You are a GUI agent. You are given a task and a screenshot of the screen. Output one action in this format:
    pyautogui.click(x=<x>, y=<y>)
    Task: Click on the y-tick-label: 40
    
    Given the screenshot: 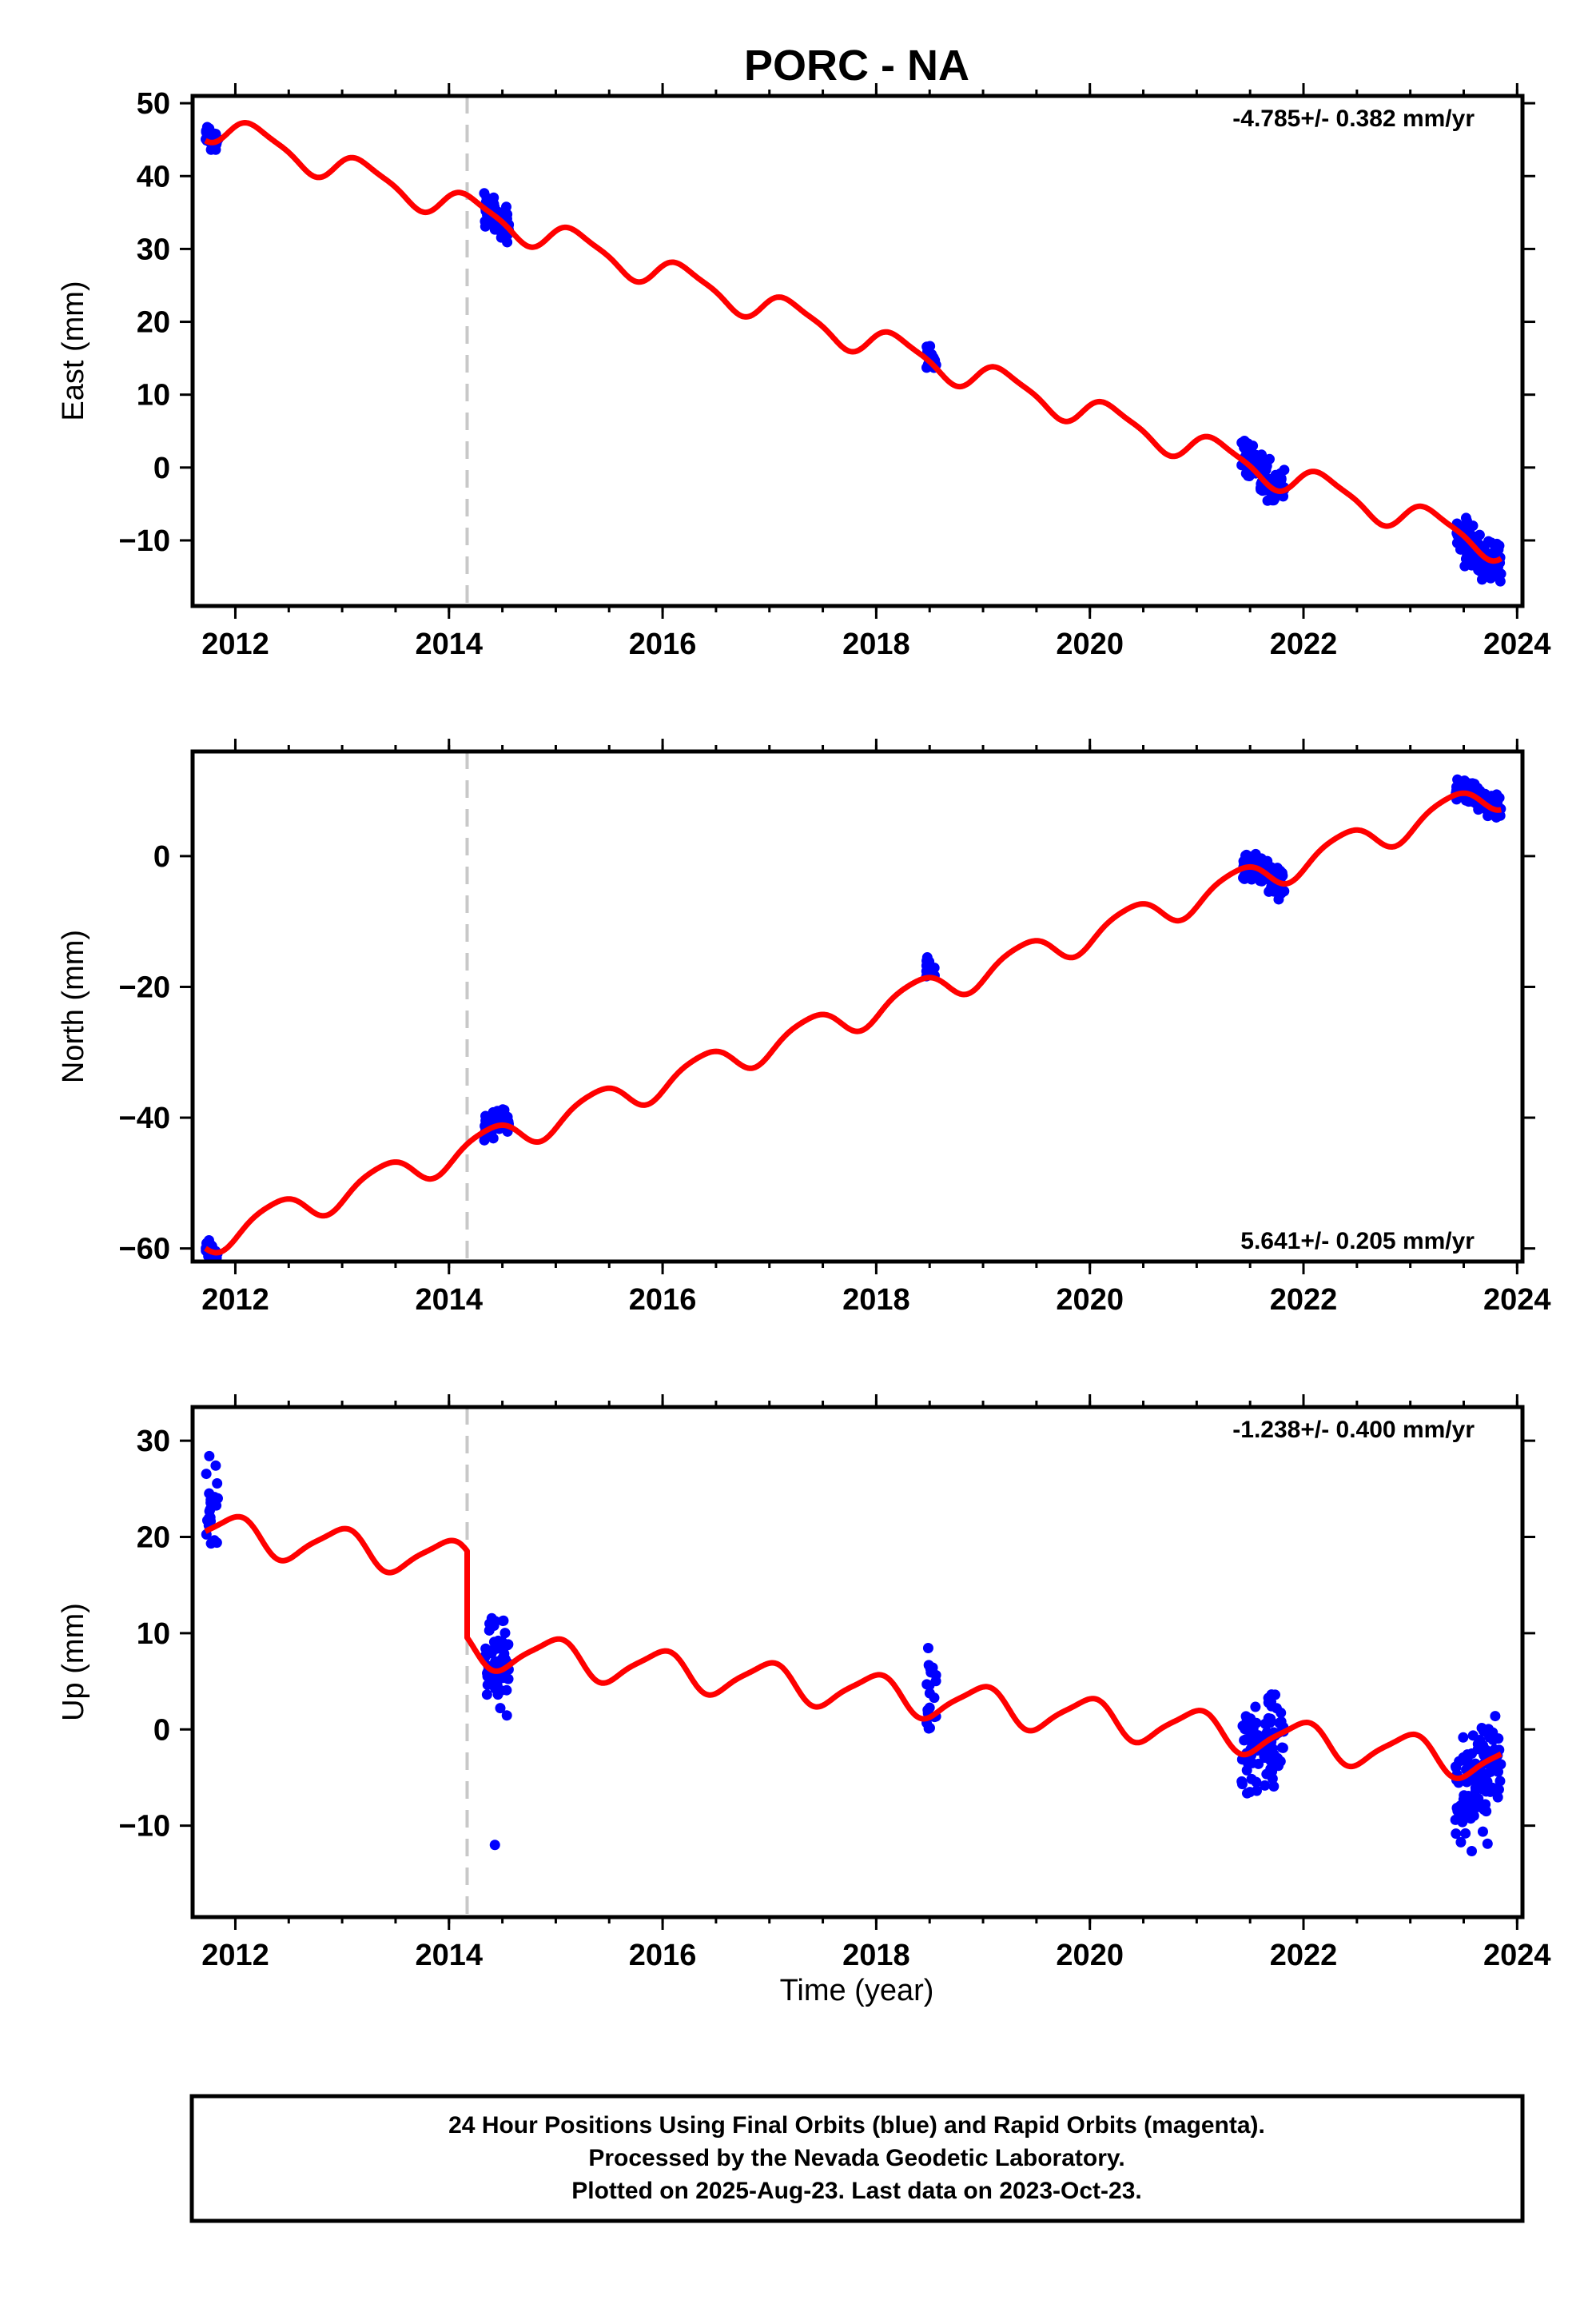 What is the action you would take?
    pyautogui.click(x=153, y=176)
    